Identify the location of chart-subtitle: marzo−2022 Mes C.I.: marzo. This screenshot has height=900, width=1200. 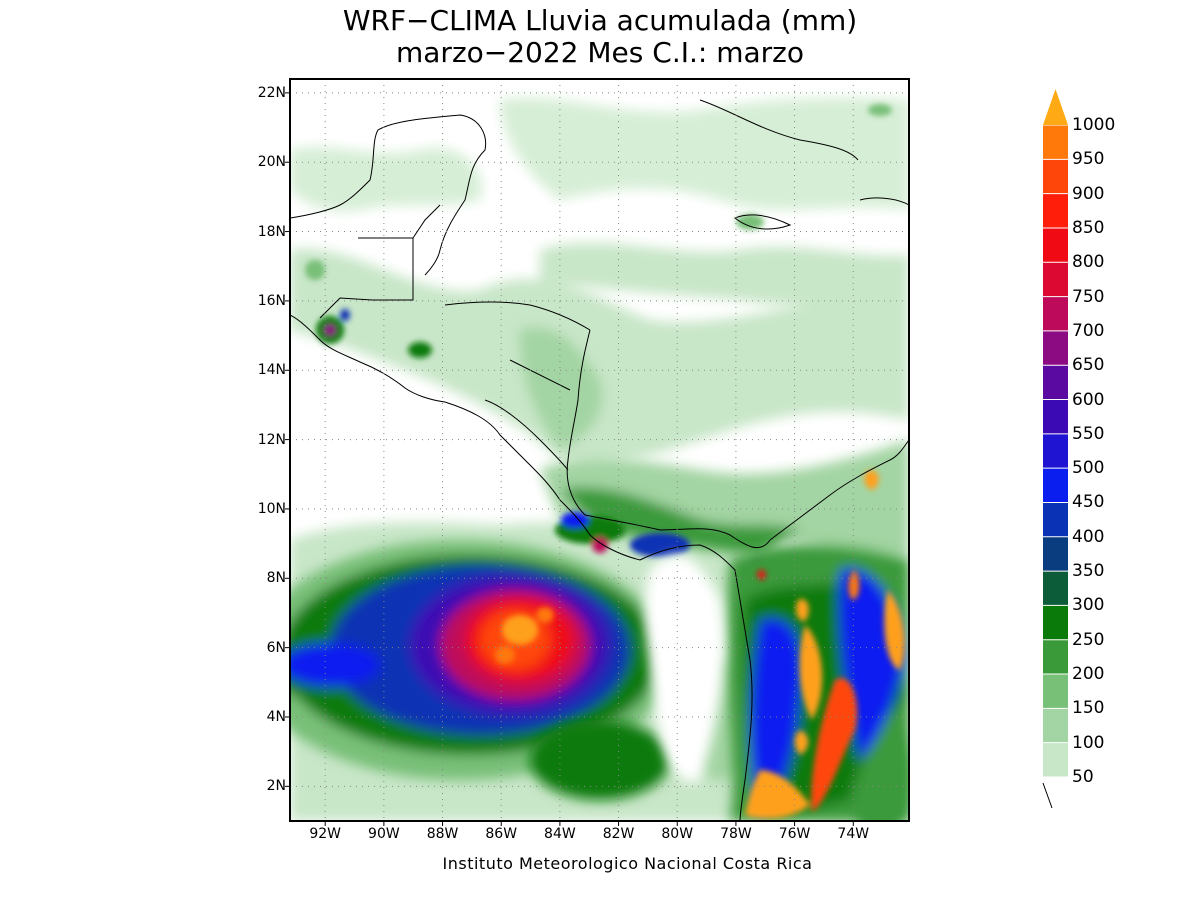
(600, 52).